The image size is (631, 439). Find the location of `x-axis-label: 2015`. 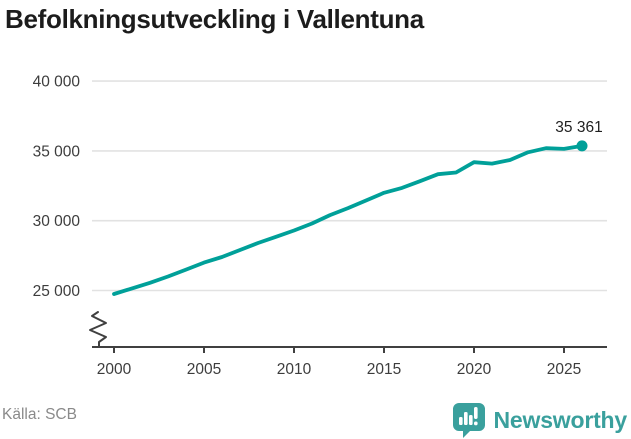

x-axis-label: 2015 is located at coordinates (384, 369).